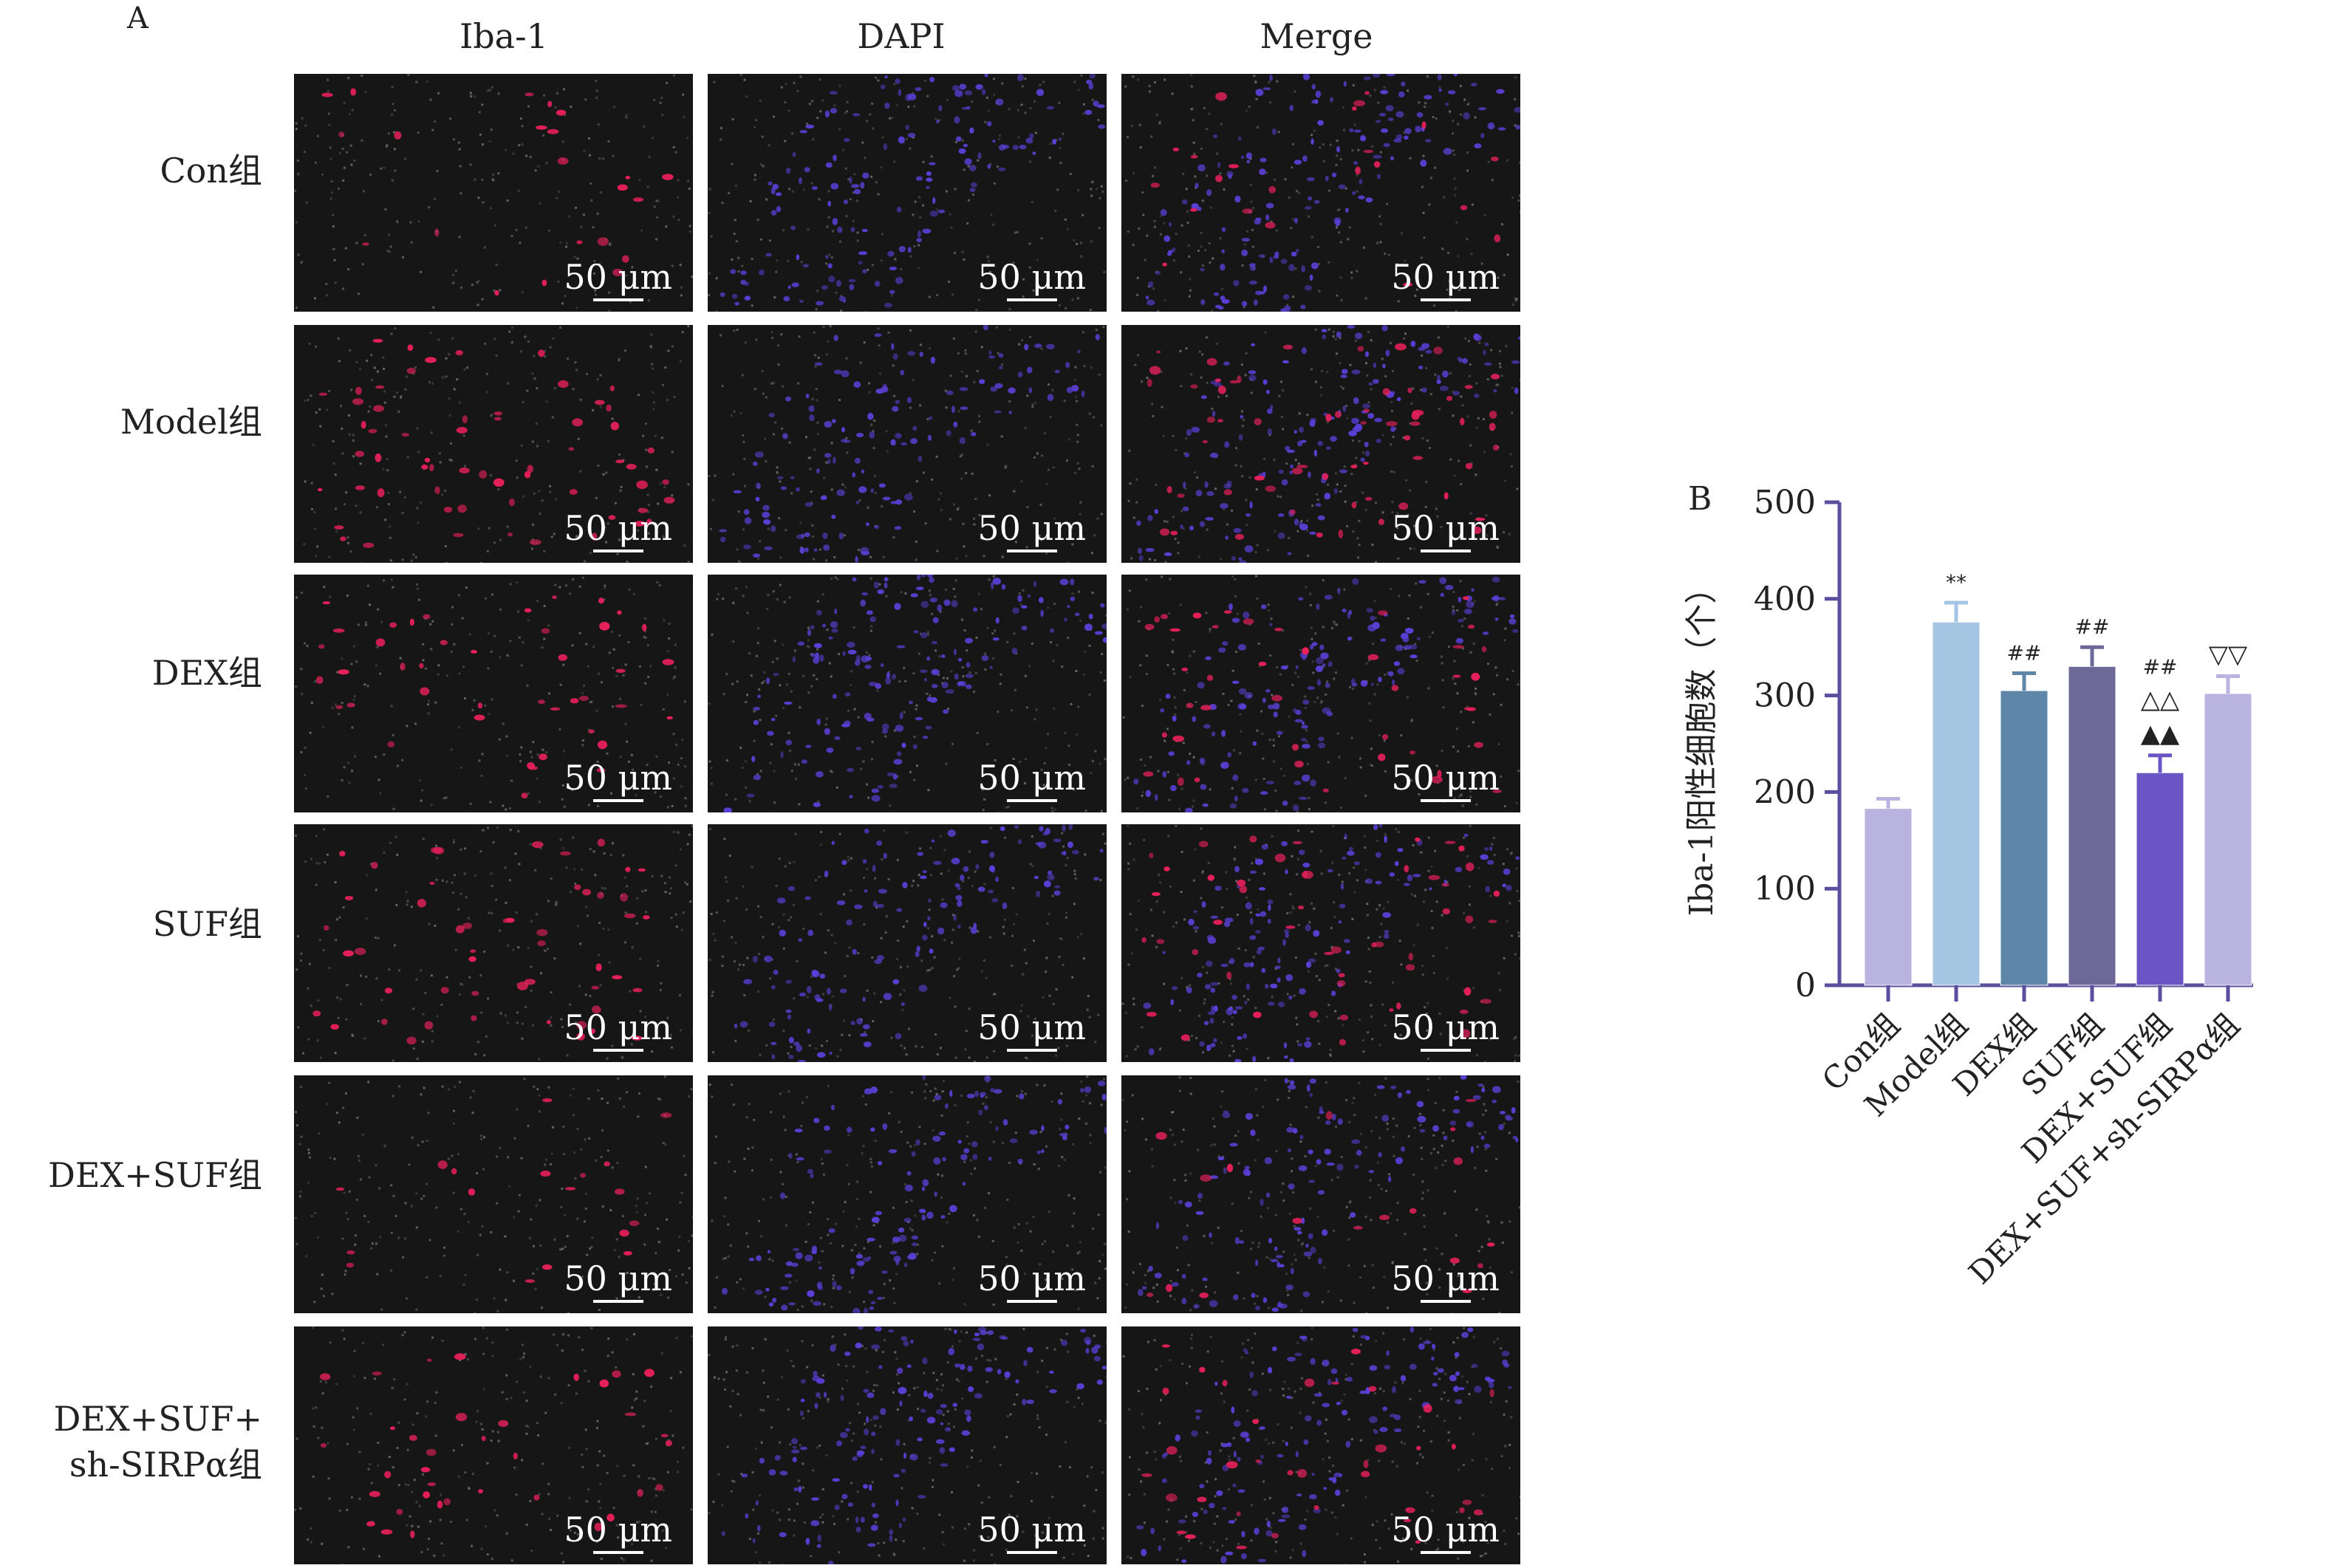  I want to click on y-tick-label: 400, so click(1785, 599).